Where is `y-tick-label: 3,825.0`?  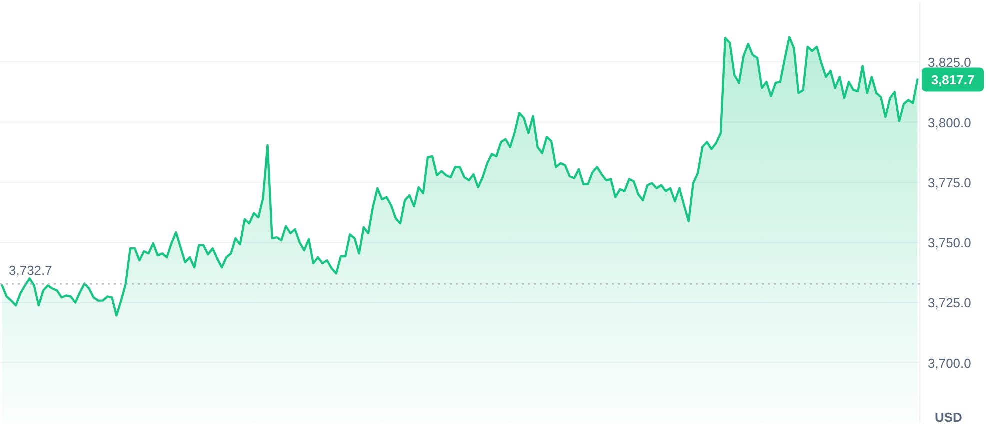 y-tick-label: 3,825.0 is located at coordinates (950, 62).